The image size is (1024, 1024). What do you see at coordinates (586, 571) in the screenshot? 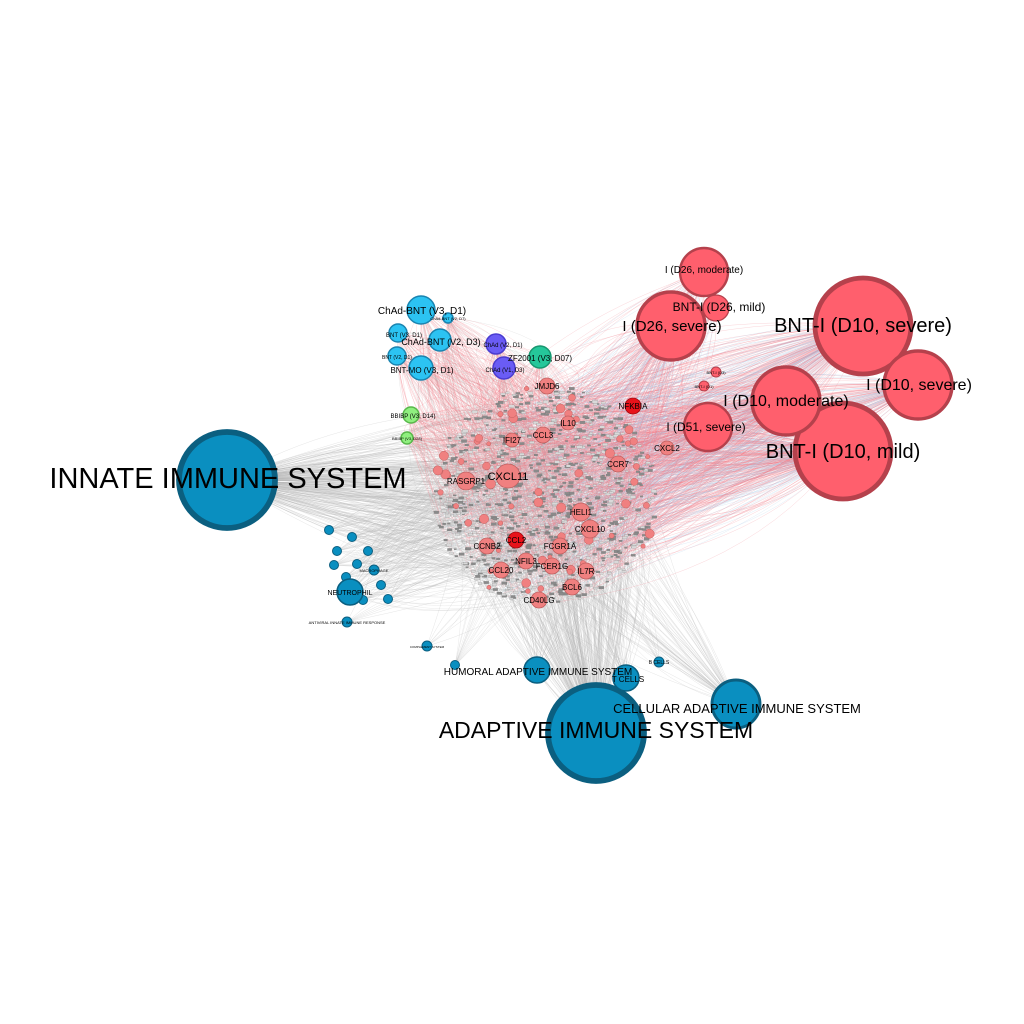
I see `gene-label-il7r: IL7R` at bounding box center [586, 571].